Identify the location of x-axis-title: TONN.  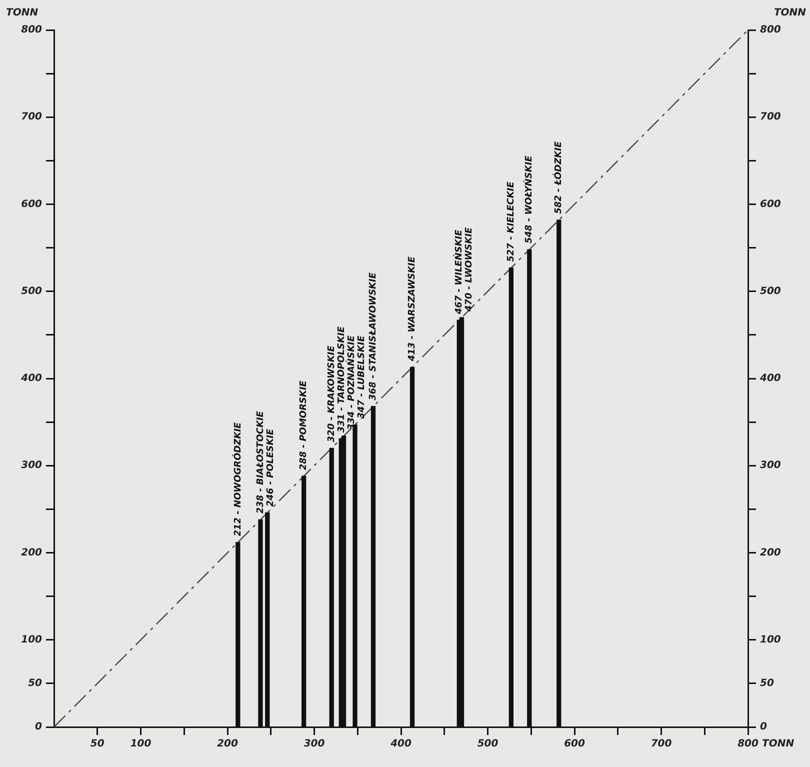
(778, 744).